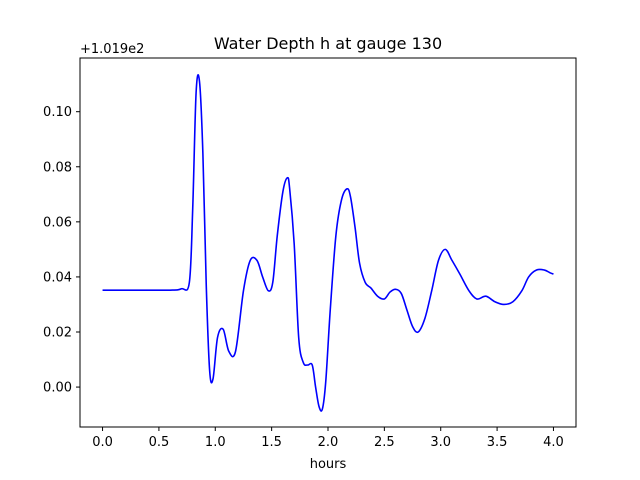  Describe the element at coordinates (57, 167) in the screenshot. I see `y-tick-label: 0.08` at that location.